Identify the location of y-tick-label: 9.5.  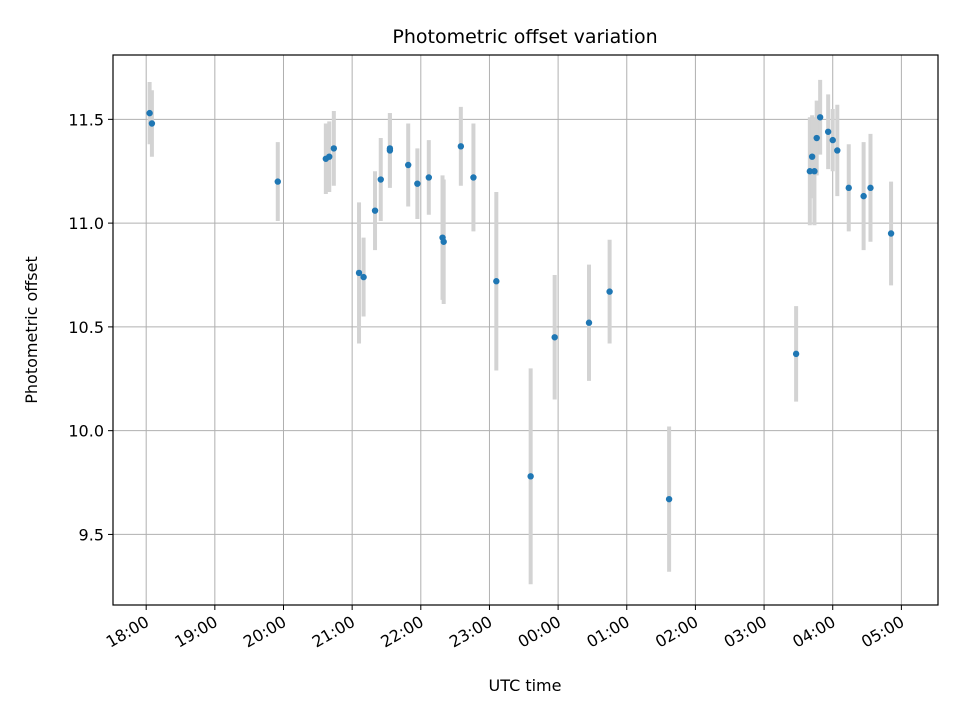
(91, 534).